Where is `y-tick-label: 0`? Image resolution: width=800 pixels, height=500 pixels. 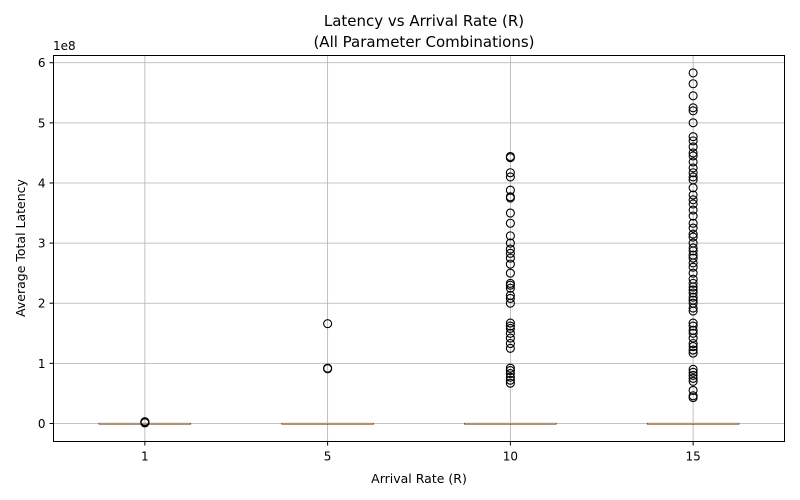
y-tick-label: 0 is located at coordinates (42, 424).